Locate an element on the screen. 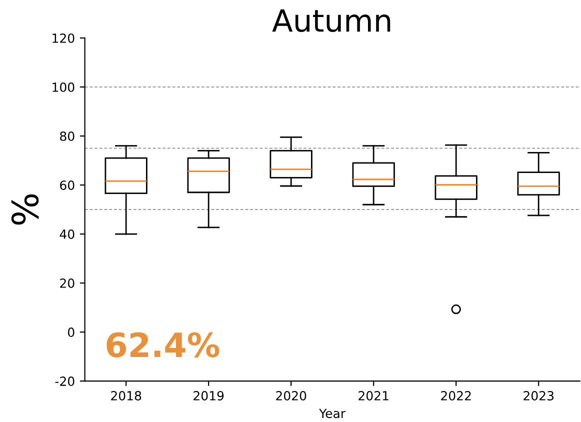  x-axis-title: Year is located at coordinates (332, 413).